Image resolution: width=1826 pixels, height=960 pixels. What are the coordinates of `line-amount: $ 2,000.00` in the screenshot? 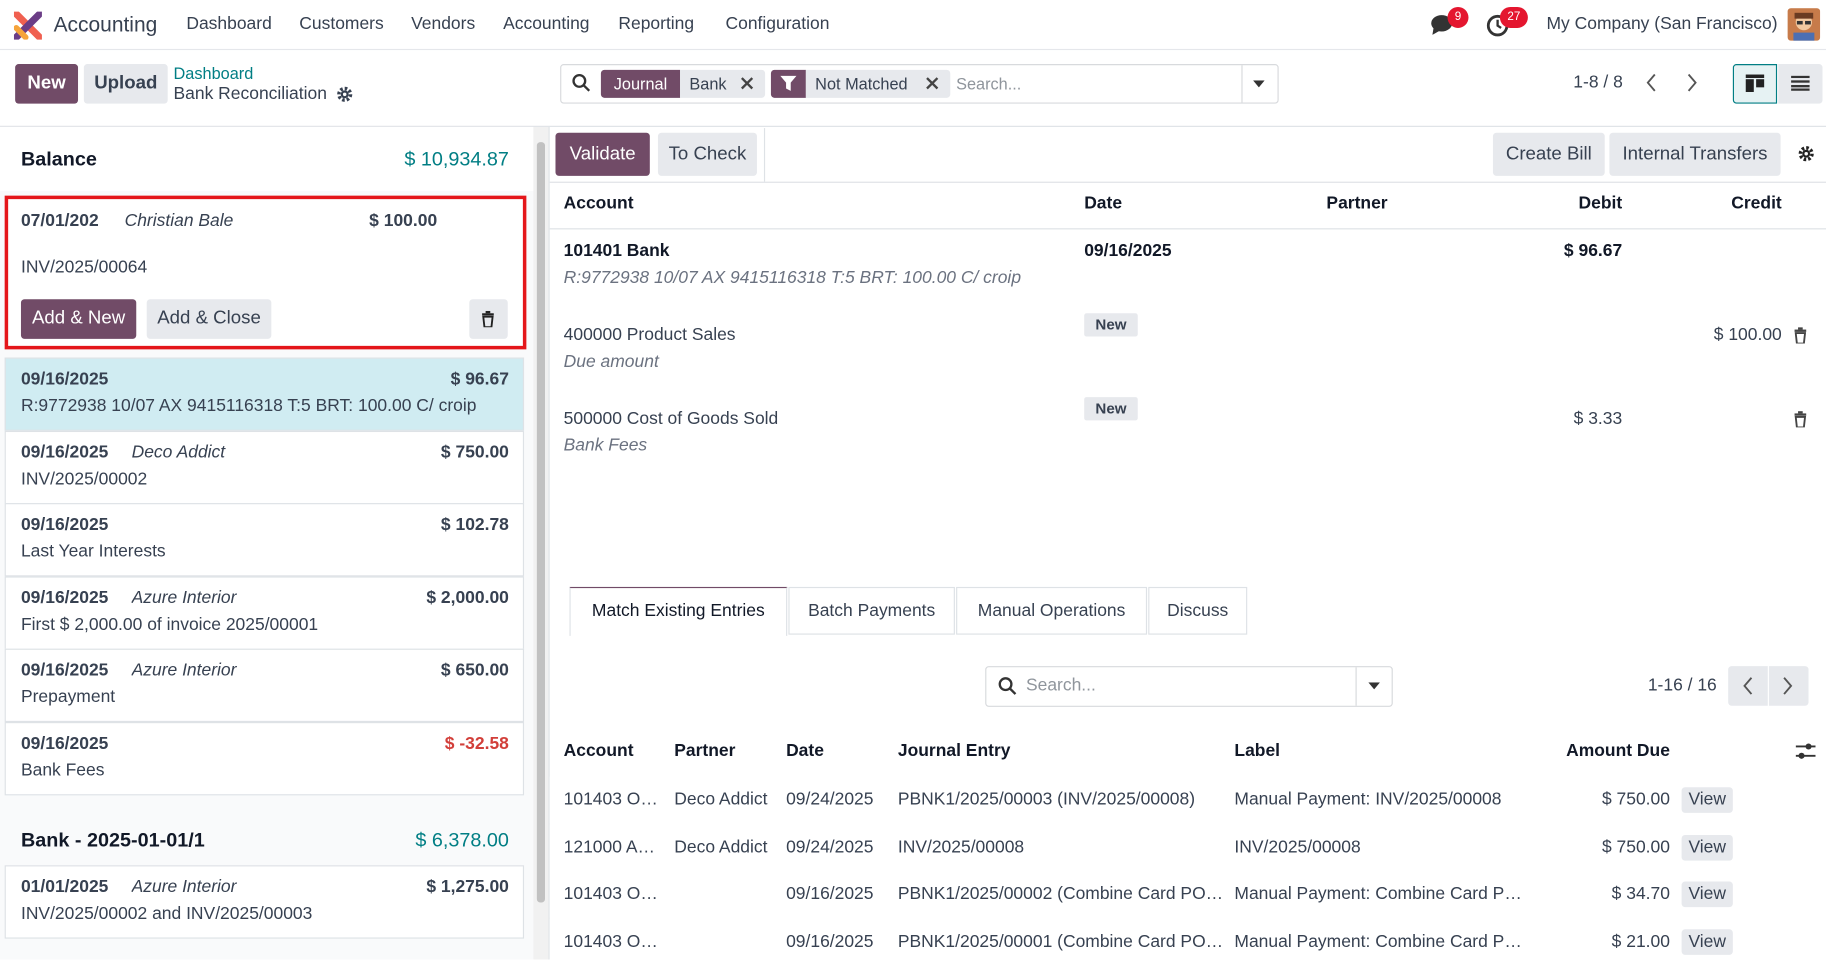 It's located at (467, 597).